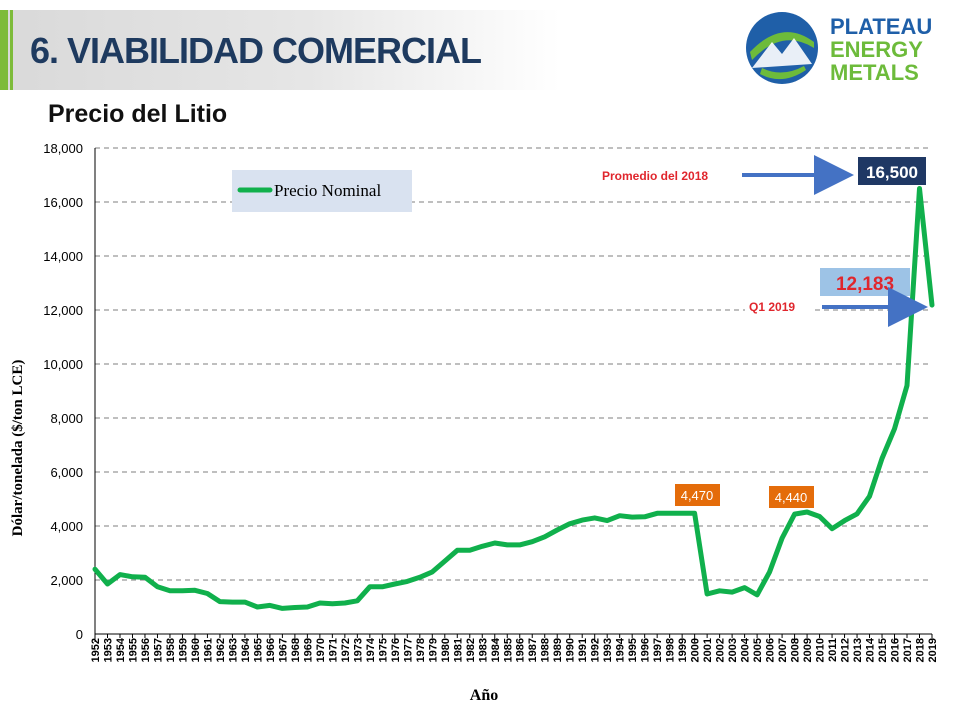 The width and height of the screenshot is (960, 720). I want to click on x-tick-label: 1970, so click(321, 650).